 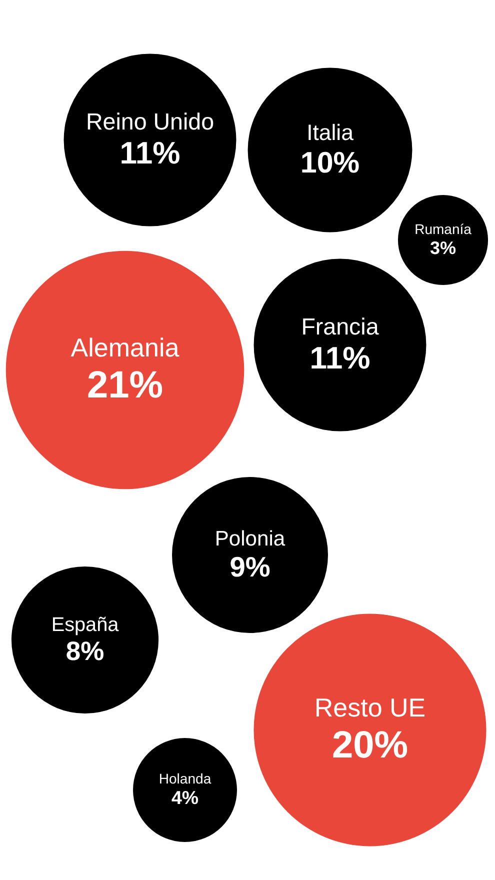 What do you see at coordinates (330, 163) in the screenshot?
I see `data-label: 10%` at bounding box center [330, 163].